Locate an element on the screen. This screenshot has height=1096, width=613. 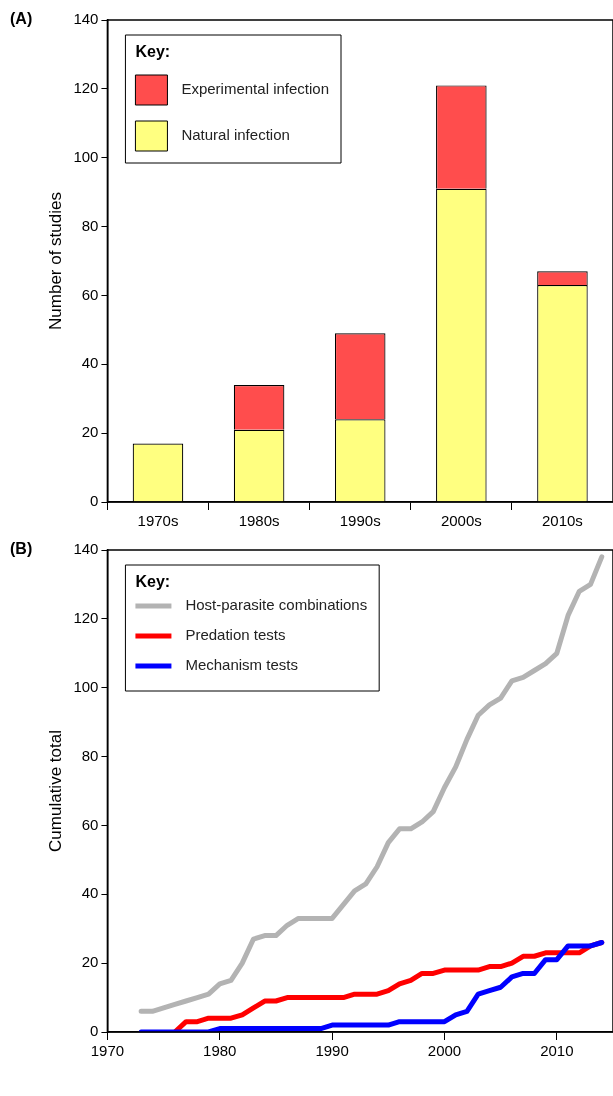
y-axis-title: Cumulative total is located at coordinates (55, 791).